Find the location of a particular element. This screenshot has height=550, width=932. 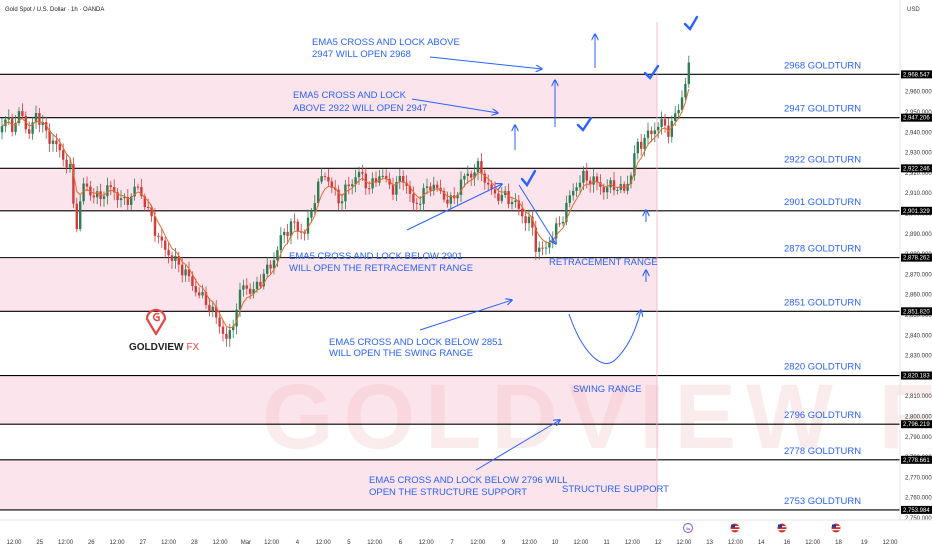

level-label: 2968 GOLDTURN is located at coordinates (822, 65).